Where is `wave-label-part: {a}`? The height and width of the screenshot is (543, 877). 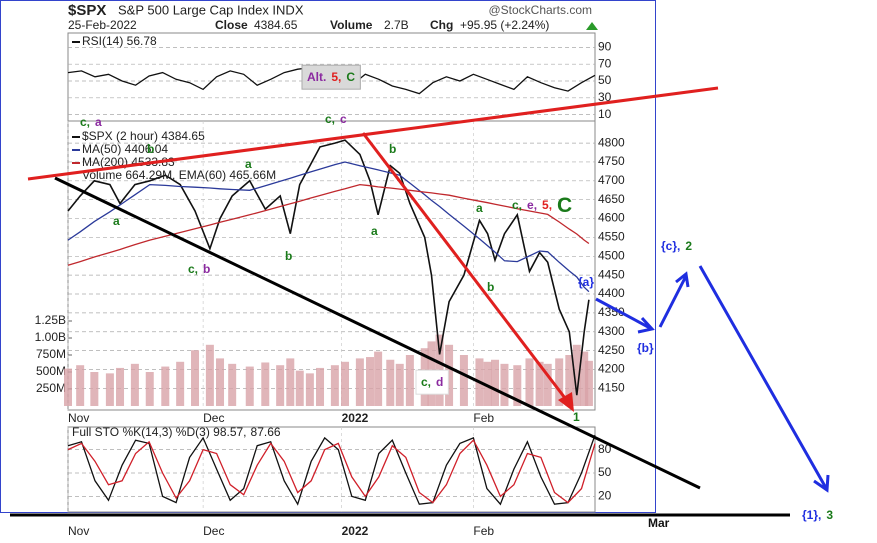
wave-label-part: {a} is located at coordinates (586, 282).